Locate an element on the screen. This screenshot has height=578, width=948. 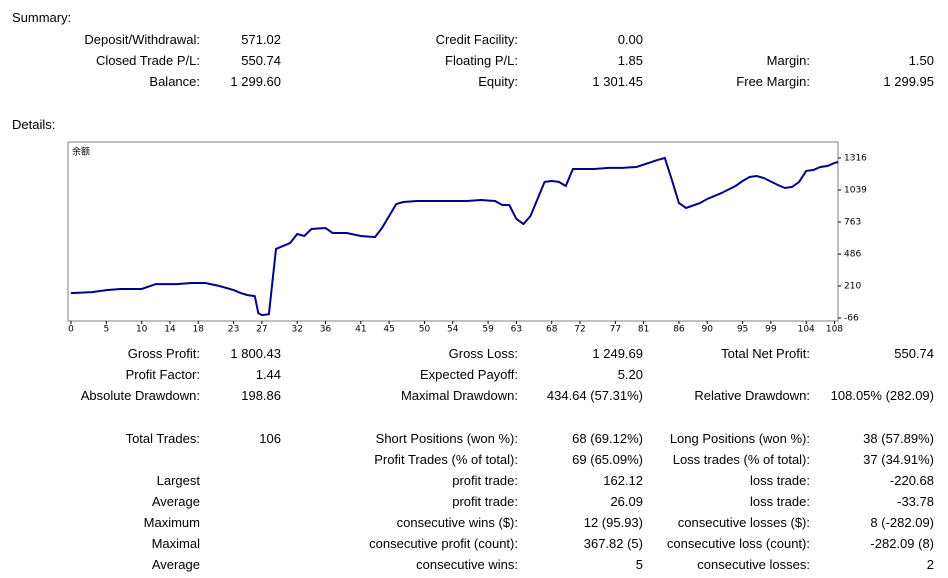
field-label: consecutive wins ($): is located at coordinates (457, 522).